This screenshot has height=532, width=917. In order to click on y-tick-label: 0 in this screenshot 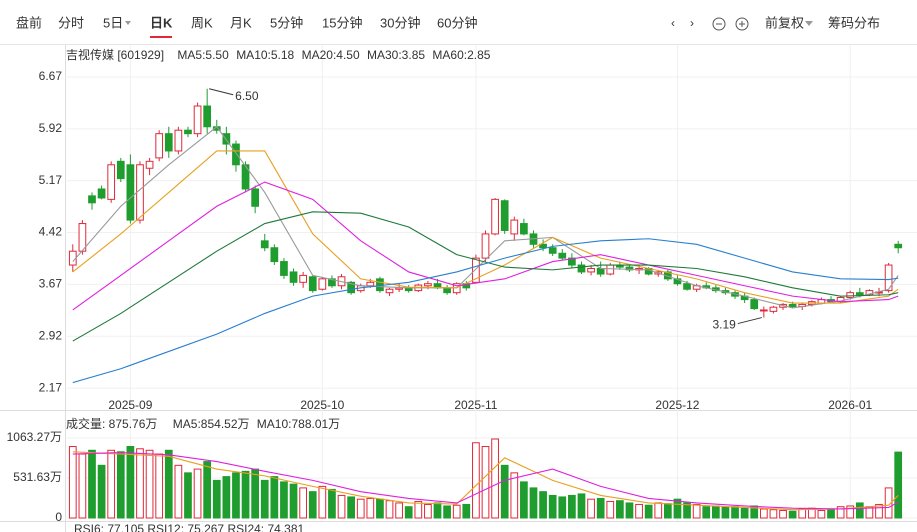, I will do `click(58, 517)`.